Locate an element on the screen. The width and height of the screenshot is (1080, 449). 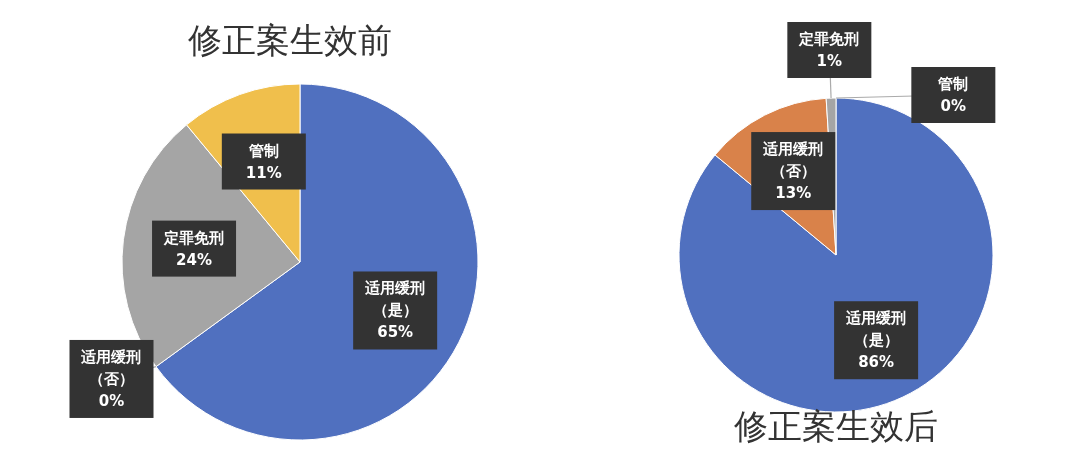
chart-title: 修正案生效前 is located at coordinates (290, 40).